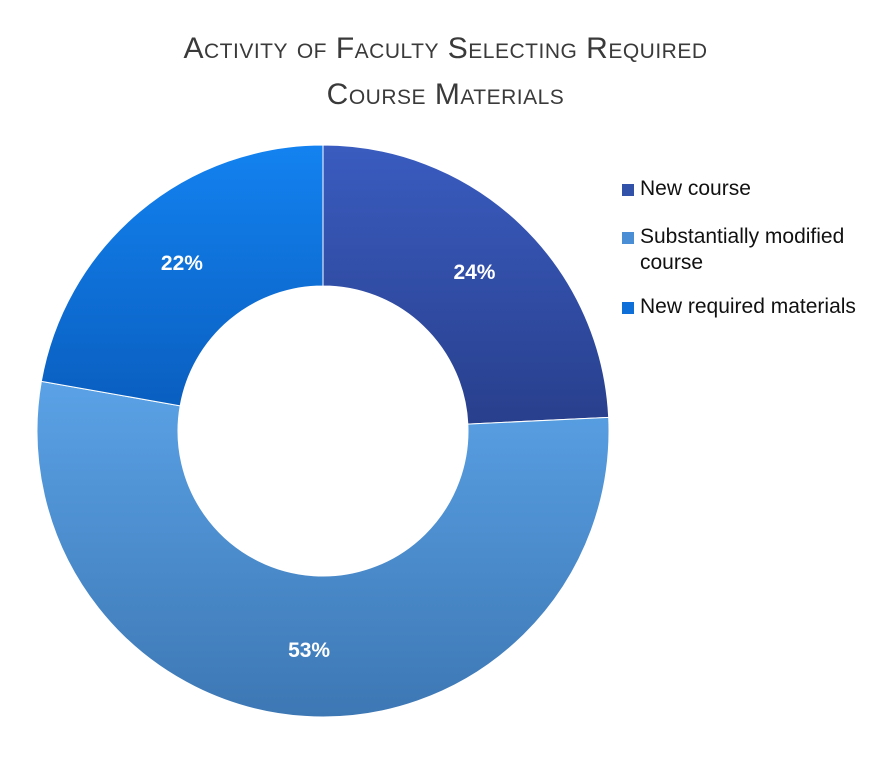 This screenshot has width=891, height=762. Describe the element at coordinates (628, 308) in the screenshot. I see `legend-swatch-new-required-materials` at that location.